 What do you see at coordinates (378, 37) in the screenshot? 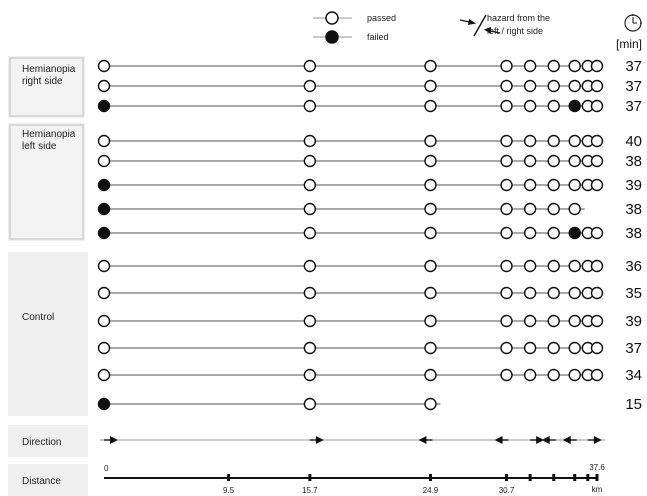
I see `legend-failed-label: failed` at bounding box center [378, 37].